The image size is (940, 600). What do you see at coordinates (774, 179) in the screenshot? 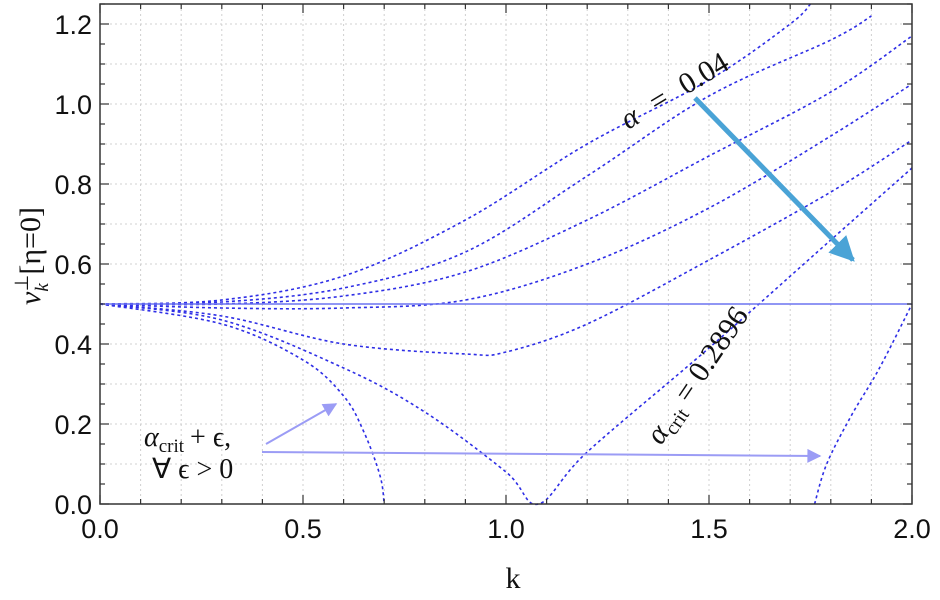
I see `alpha-increase-arrow` at bounding box center [774, 179].